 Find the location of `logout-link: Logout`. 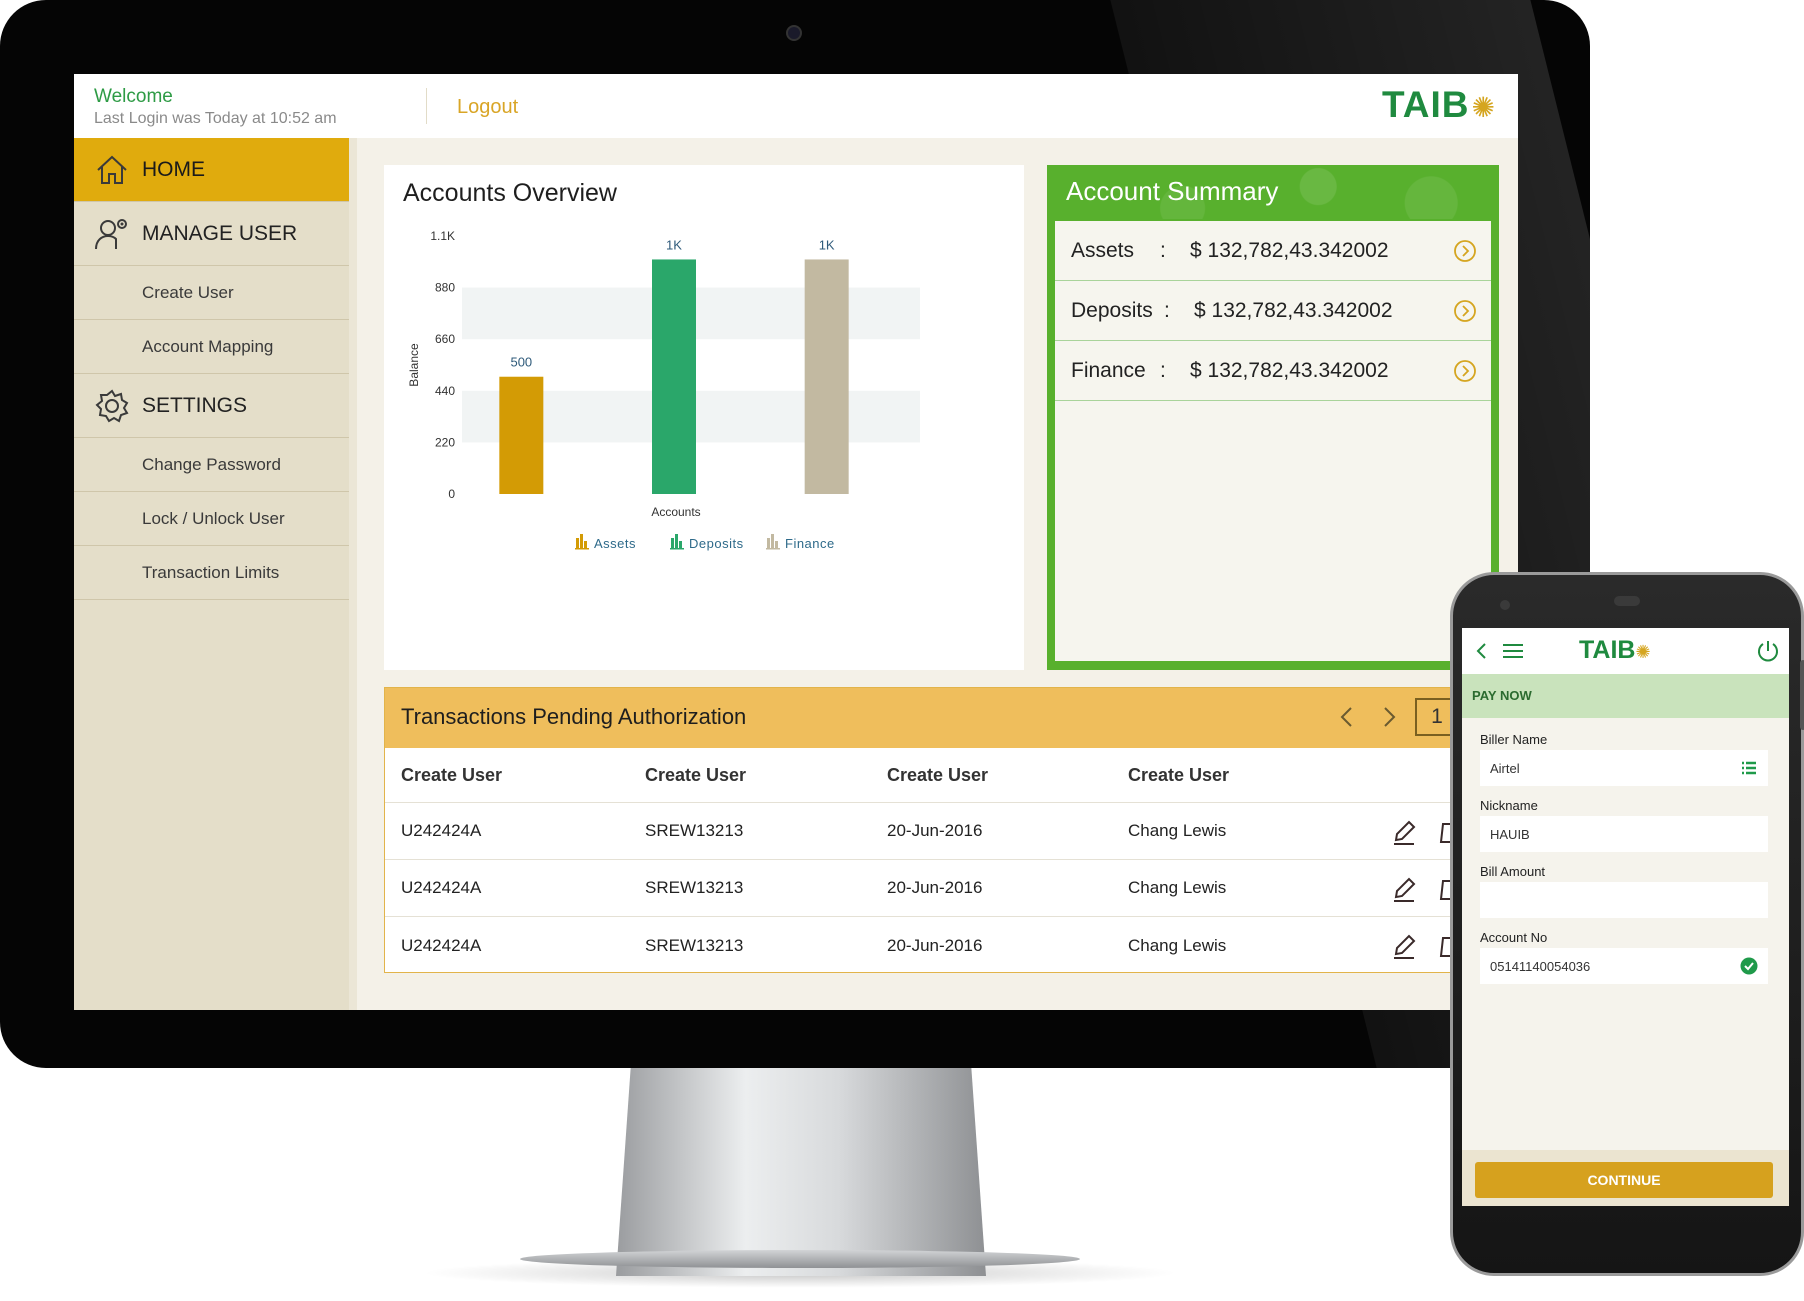

logout-link: Logout is located at coordinates (488, 107).